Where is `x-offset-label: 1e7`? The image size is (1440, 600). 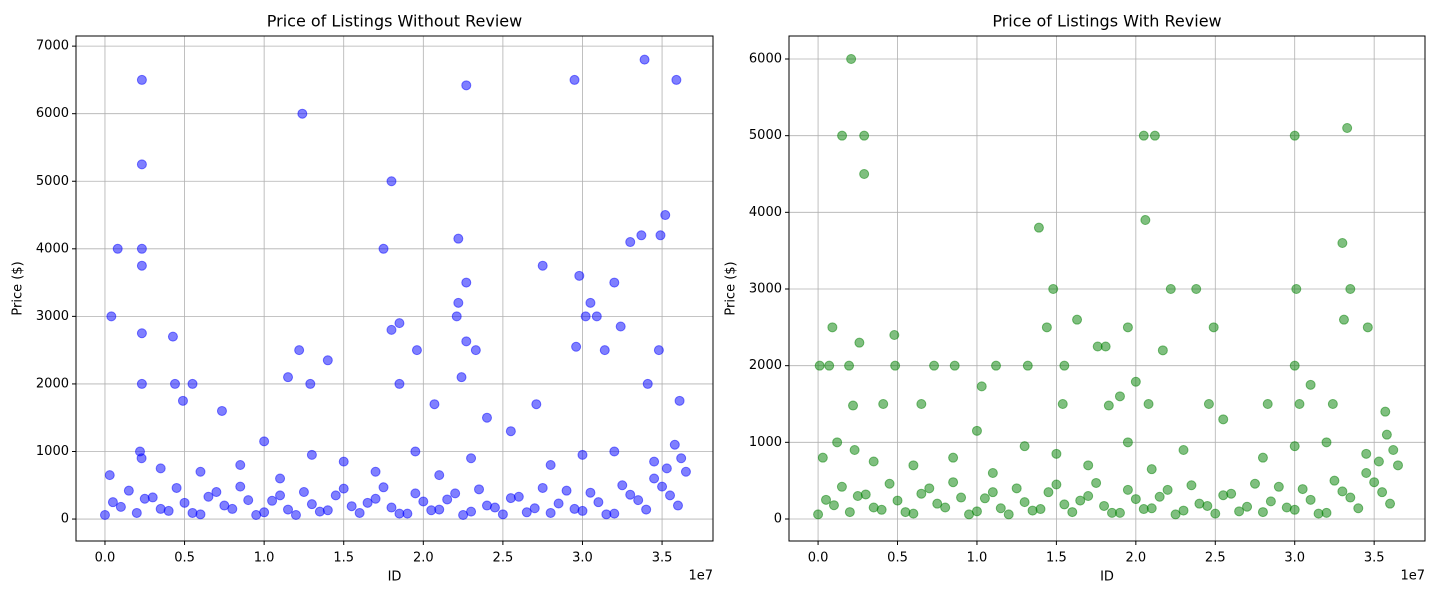
x-offset-label: 1e7 is located at coordinates (1412, 576).